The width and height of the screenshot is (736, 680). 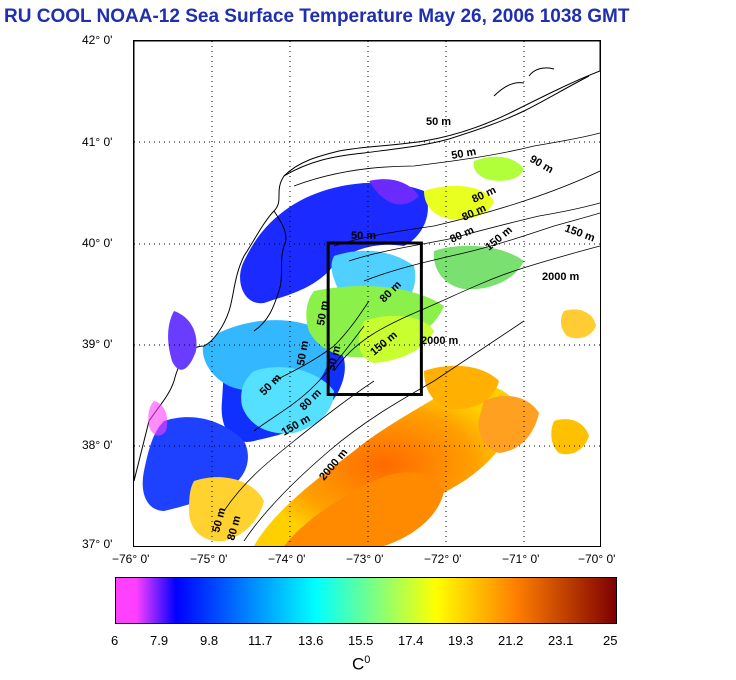 I want to click on colorbar-label: 11.7, so click(x=260, y=640).